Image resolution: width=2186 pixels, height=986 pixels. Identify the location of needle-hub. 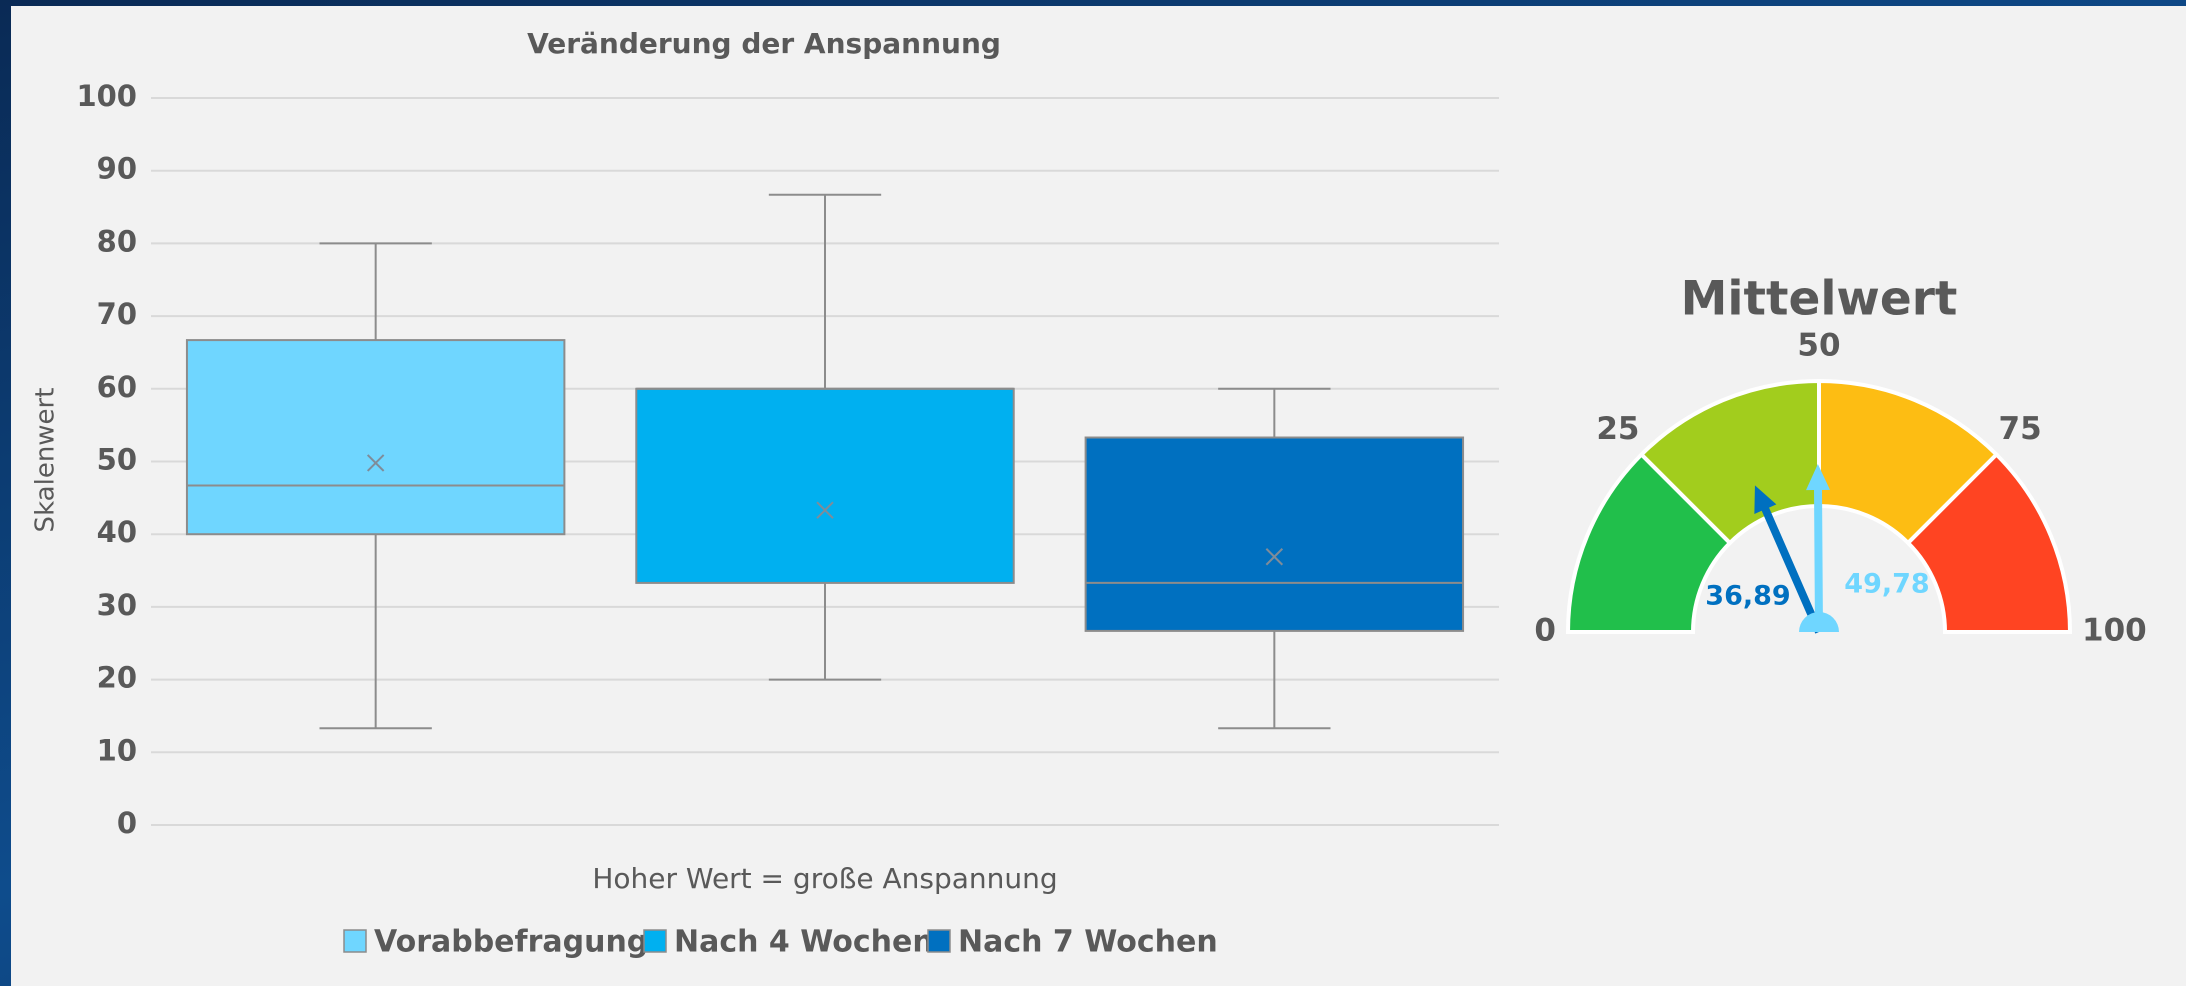
(1819, 622).